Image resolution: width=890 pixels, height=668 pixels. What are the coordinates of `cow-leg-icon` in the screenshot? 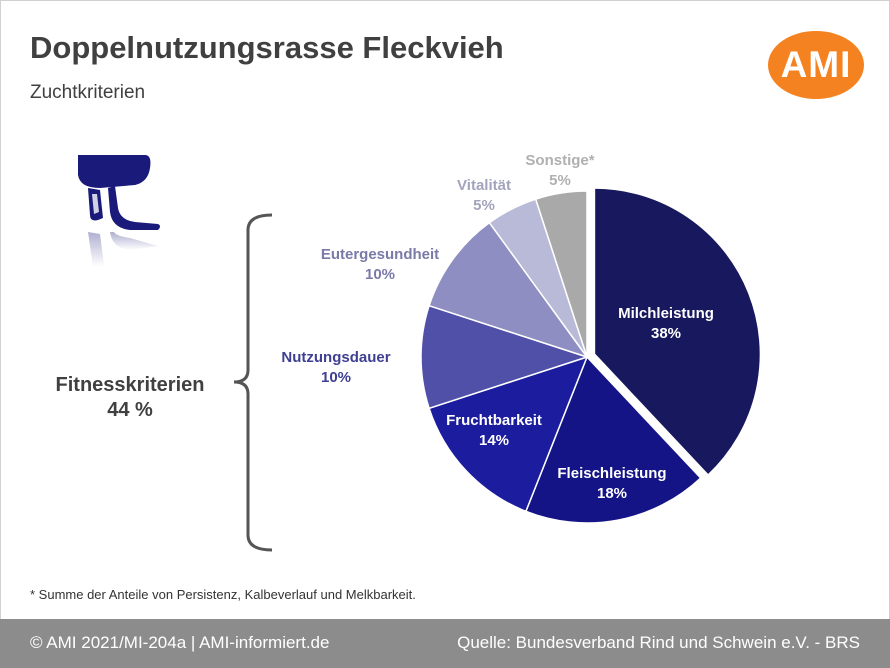 It's located at (119, 211).